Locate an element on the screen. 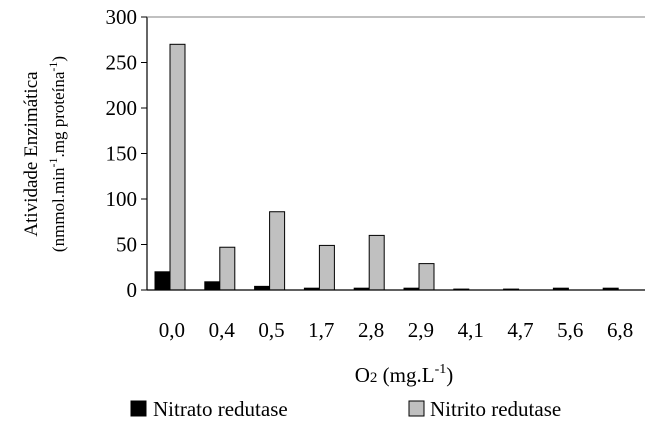 The height and width of the screenshot is (426, 653). y-tick-label: 200 is located at coordinates (122, 108).